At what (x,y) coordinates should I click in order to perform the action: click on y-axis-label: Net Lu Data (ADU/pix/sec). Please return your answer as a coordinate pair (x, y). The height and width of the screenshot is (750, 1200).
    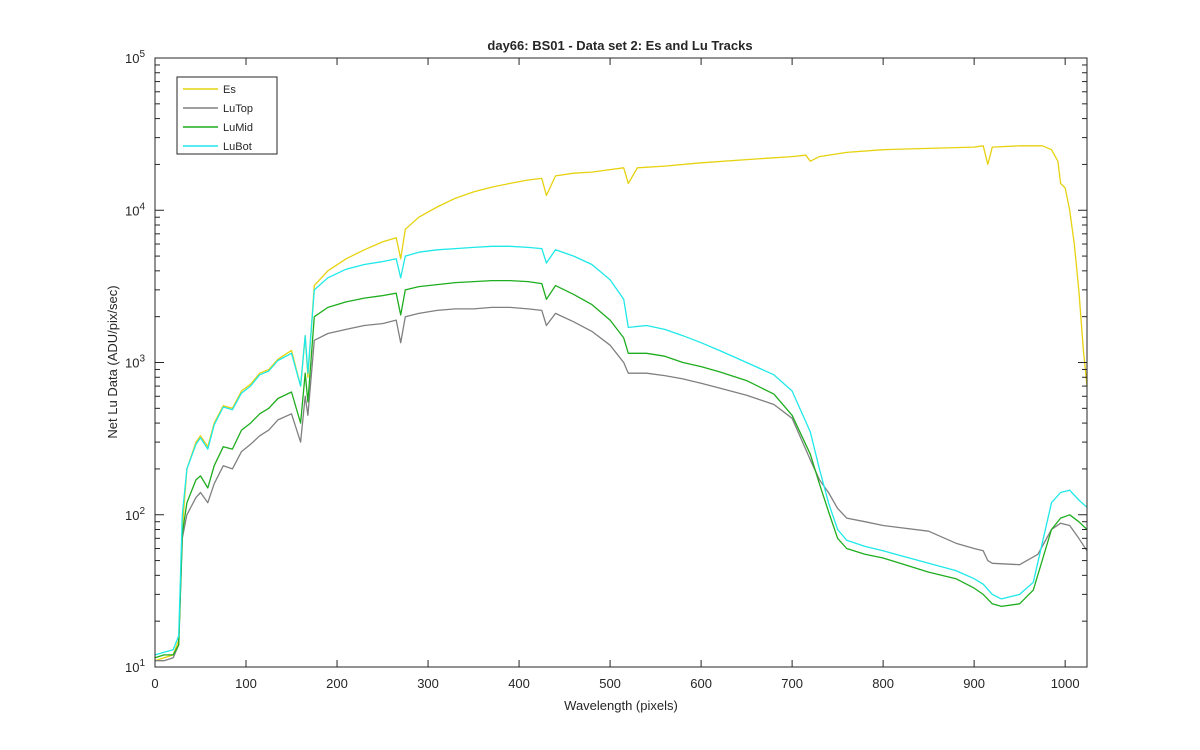
    Looking at the image, I should click on (112, 361).